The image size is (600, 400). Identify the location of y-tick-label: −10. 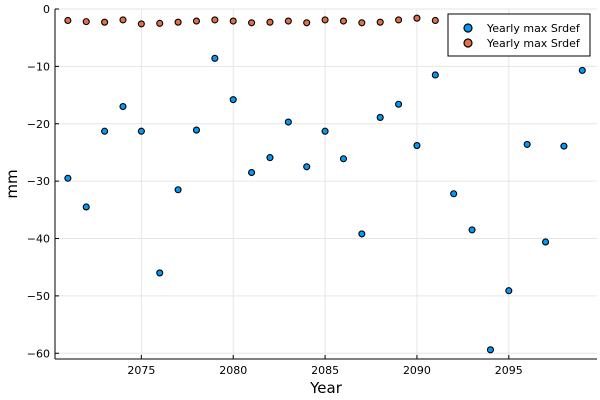
(38, 66).